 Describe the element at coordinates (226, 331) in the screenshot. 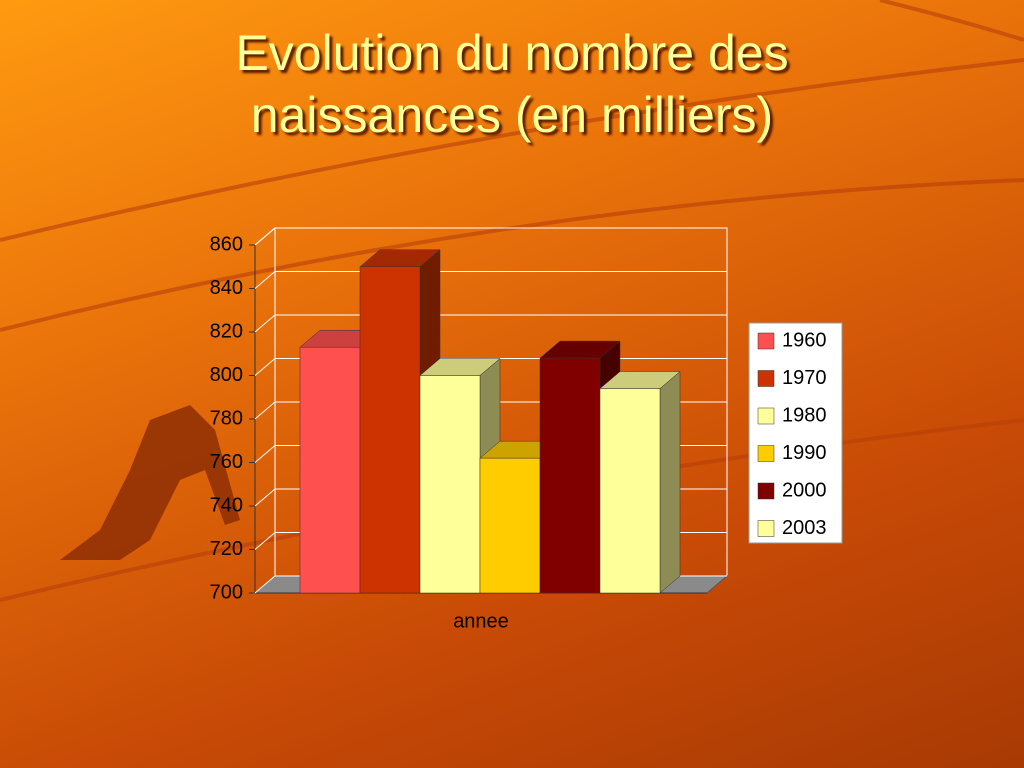

I see `y-tick-label: 820` at that location.